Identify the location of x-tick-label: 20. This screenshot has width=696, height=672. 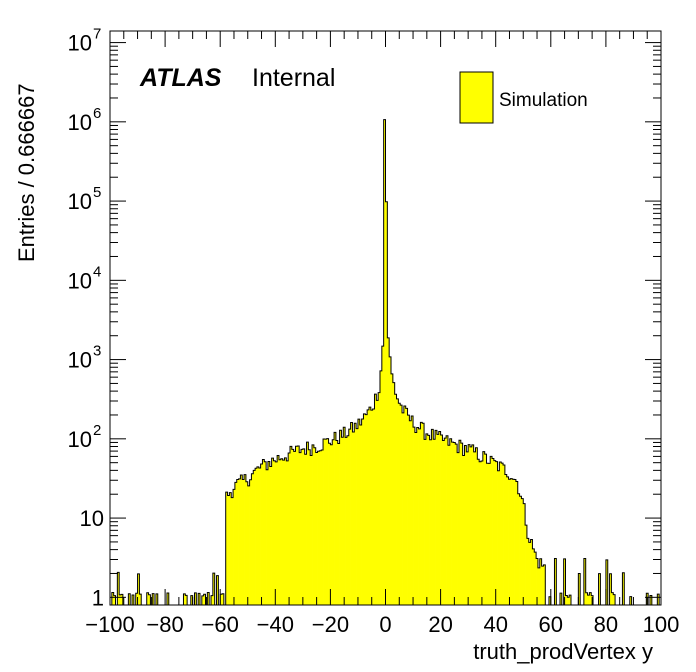
(440, 624).